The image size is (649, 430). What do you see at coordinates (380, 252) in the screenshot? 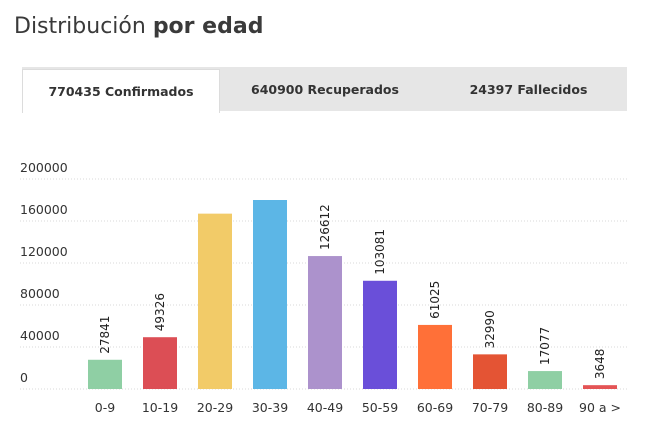
I see `data-label: 103081` at bounding box center [380, 252].